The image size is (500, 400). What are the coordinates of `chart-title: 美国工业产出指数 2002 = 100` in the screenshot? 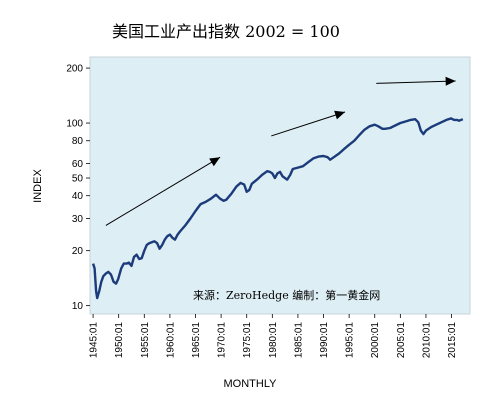 It's located at (226, 31).